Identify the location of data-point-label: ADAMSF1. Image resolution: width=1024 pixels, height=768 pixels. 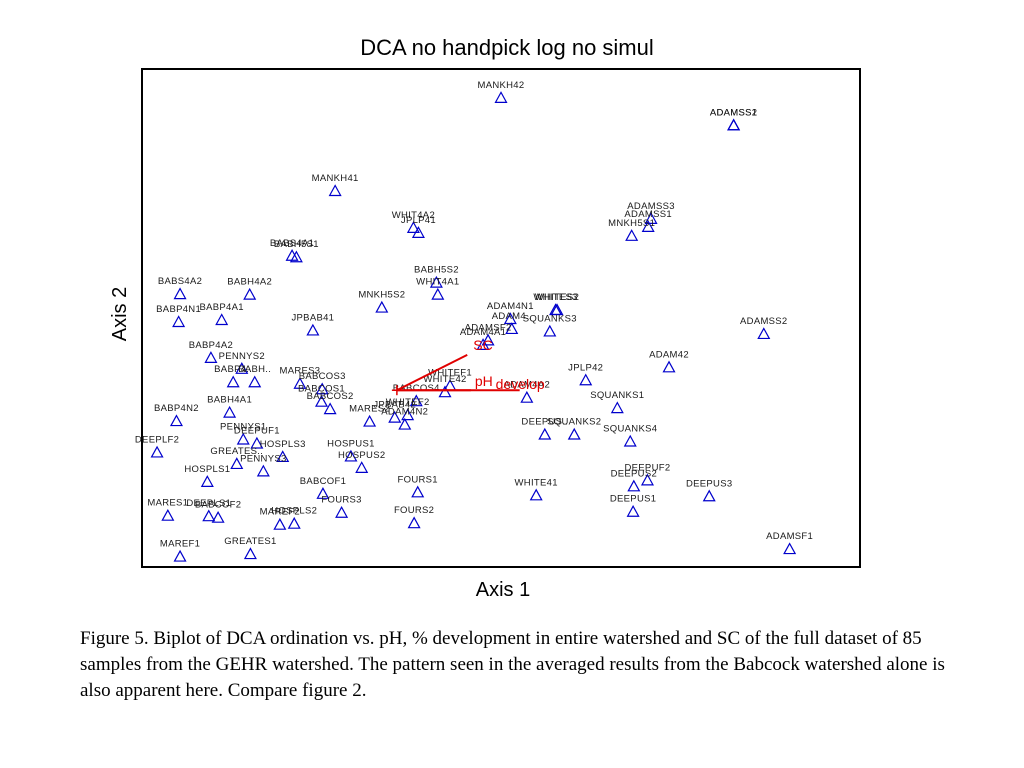
(789, 536).